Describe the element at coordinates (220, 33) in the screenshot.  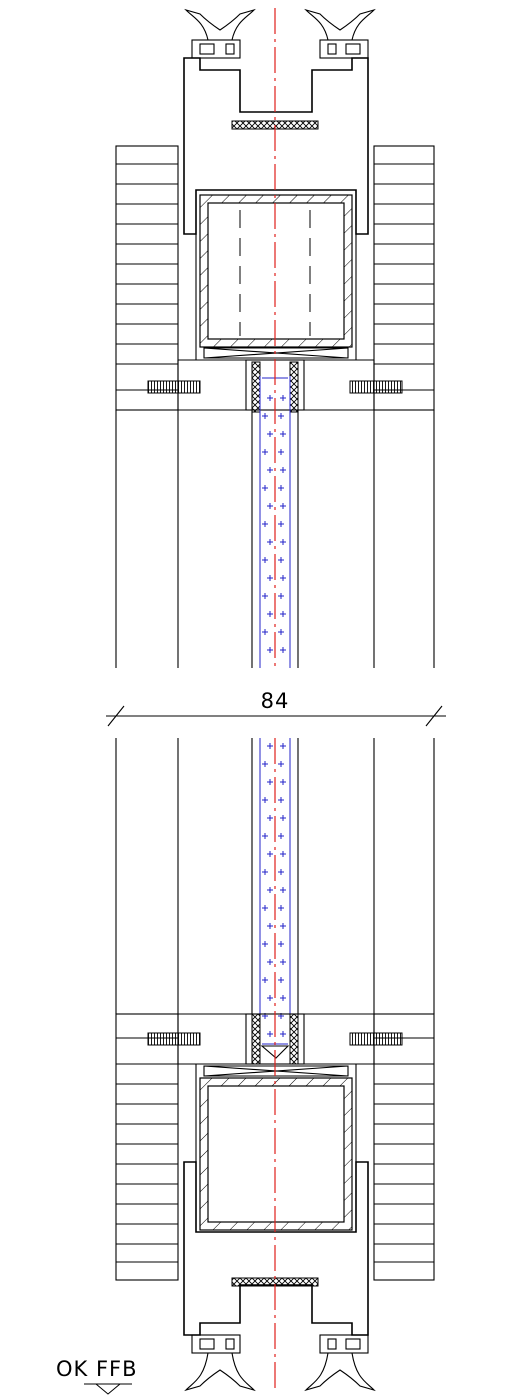
I see `upper-gasket-left` at that location.